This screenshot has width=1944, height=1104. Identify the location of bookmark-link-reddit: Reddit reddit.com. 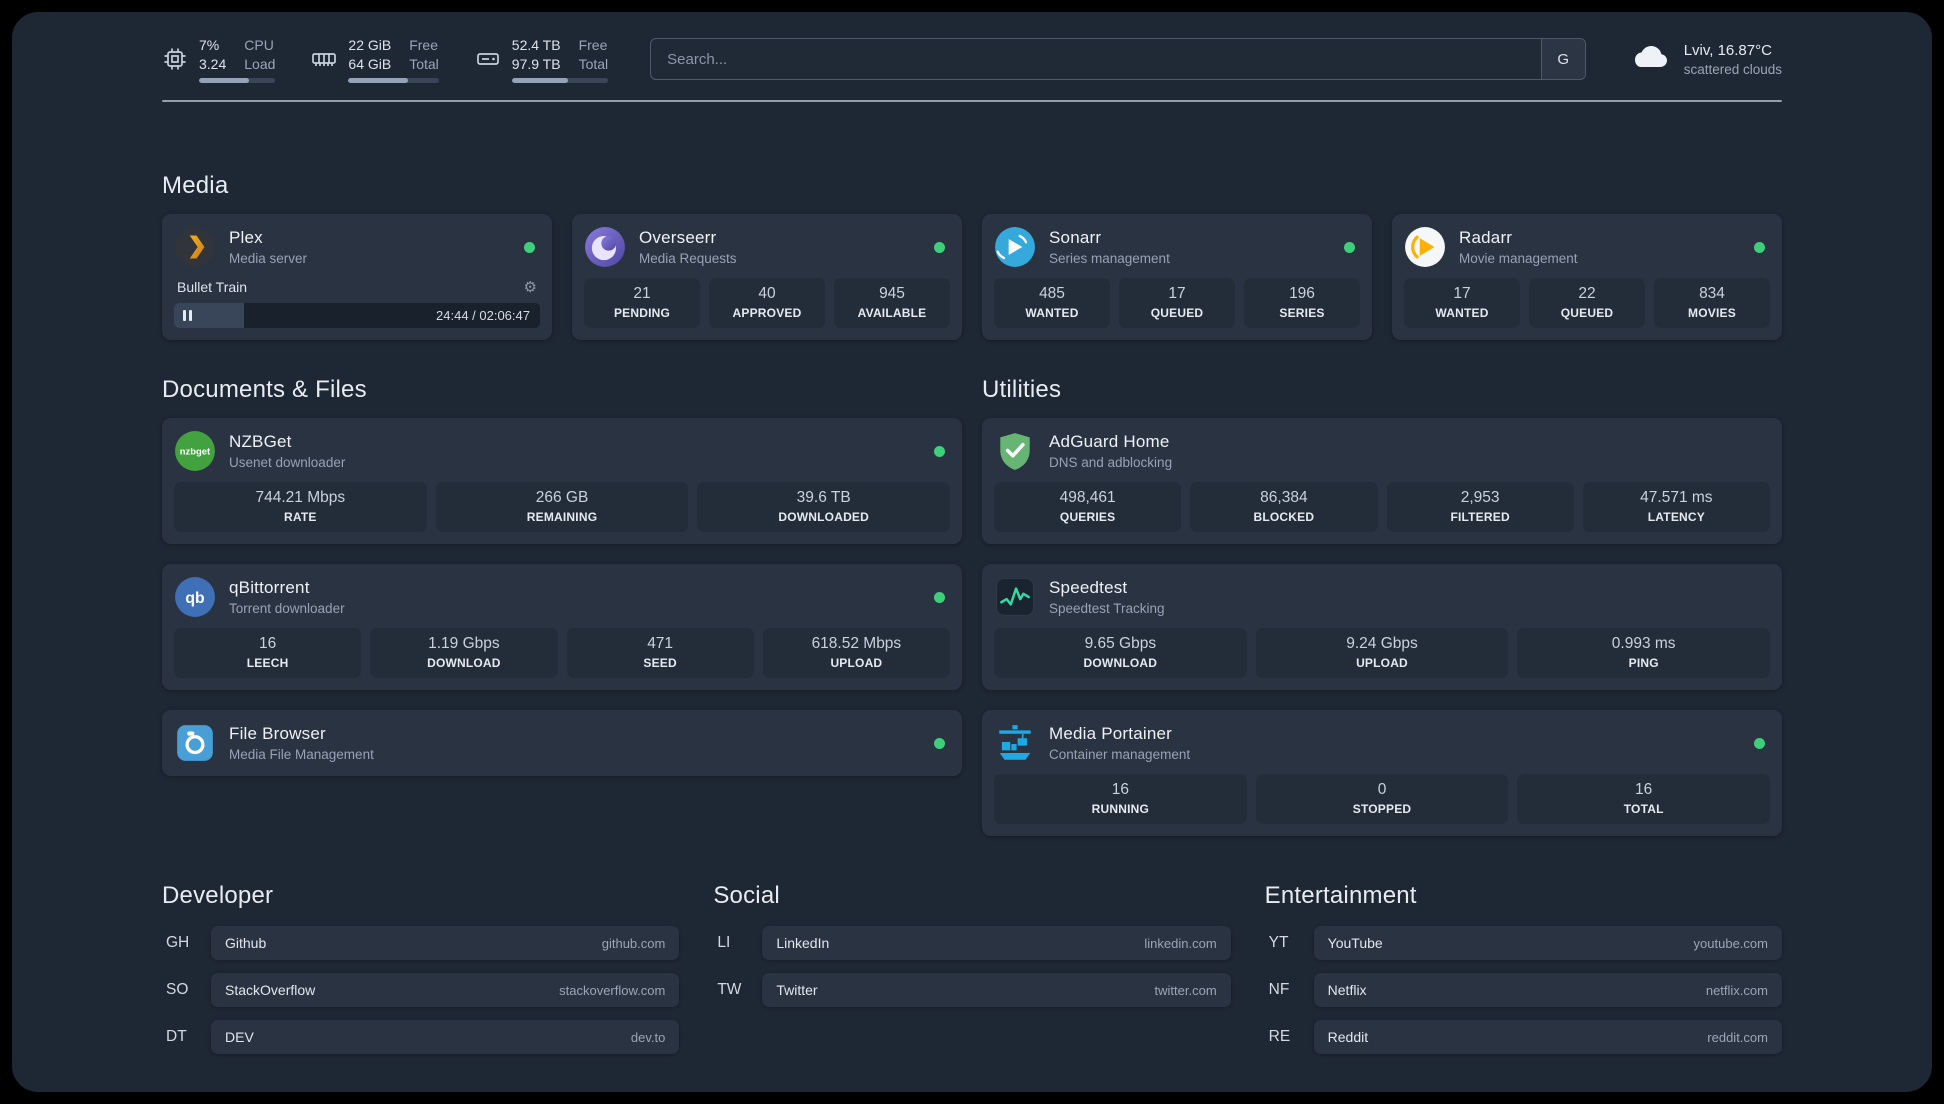
(1547, 1037).